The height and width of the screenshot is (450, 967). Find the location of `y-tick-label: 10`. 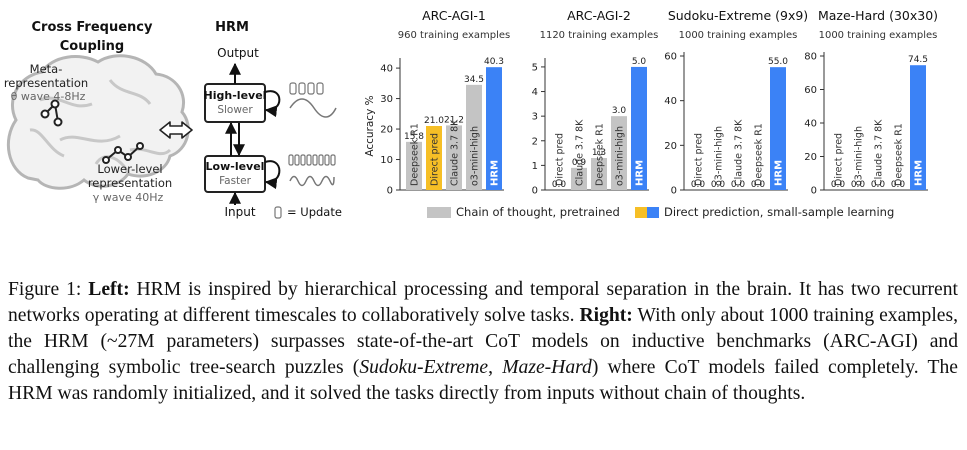

y-tick-label: 10 is located at coordinates (386, 160).